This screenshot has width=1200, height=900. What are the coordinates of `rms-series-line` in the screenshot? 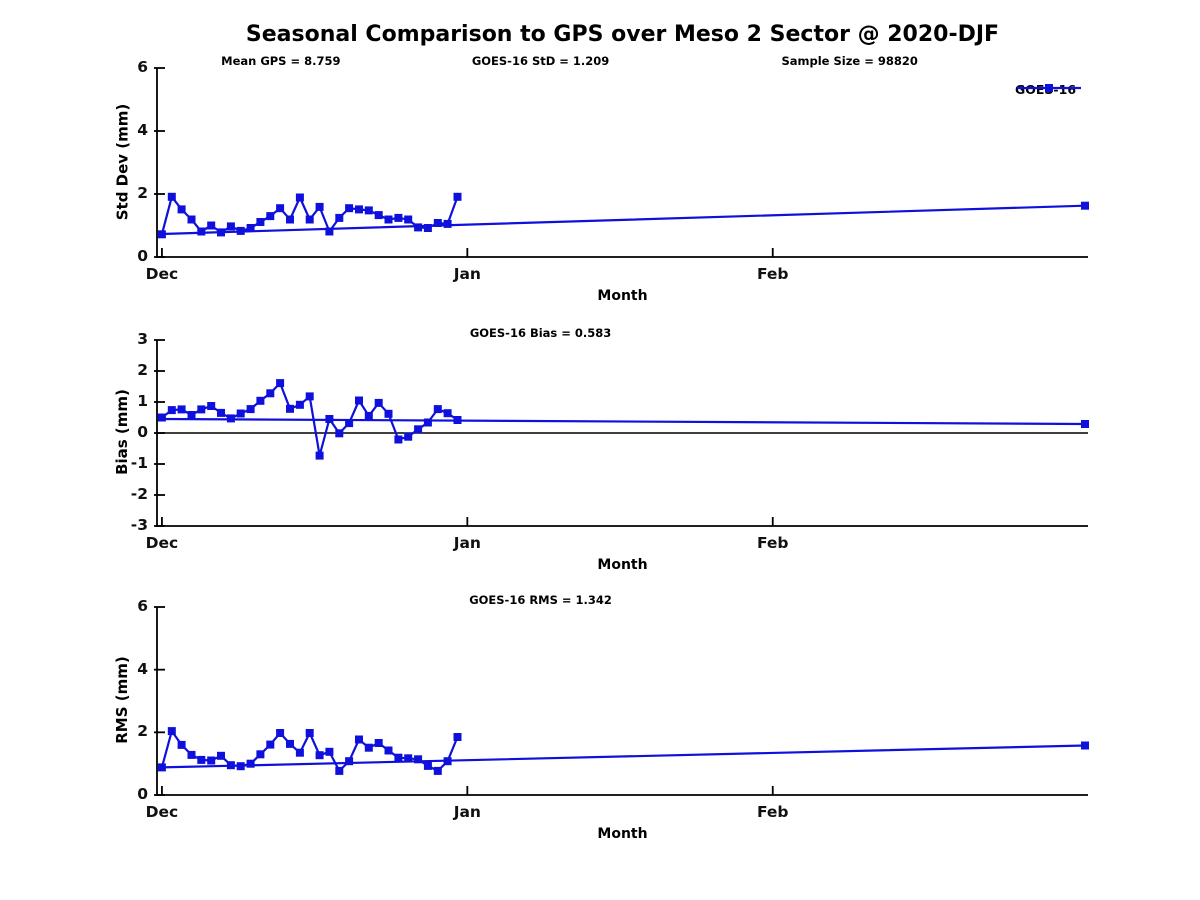 It's located at (623, 756).